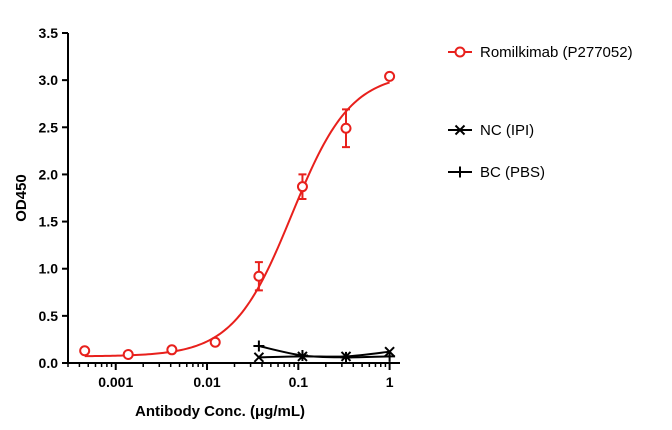 The image size is (672, 430). Describe the element at coordinates (53, 198) in the screenshot. I see `y-axis-ticks: 0.0 0.5 1.0 1.5 2.0 2.5 3.0 3.5` at that location.